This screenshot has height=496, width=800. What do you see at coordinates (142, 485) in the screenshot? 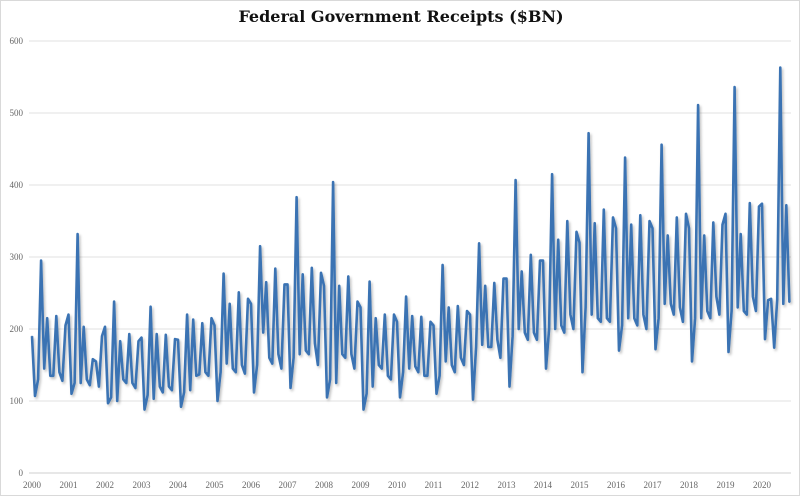
I see `x-tick-label: 2003` at bounding box center [142, 485].